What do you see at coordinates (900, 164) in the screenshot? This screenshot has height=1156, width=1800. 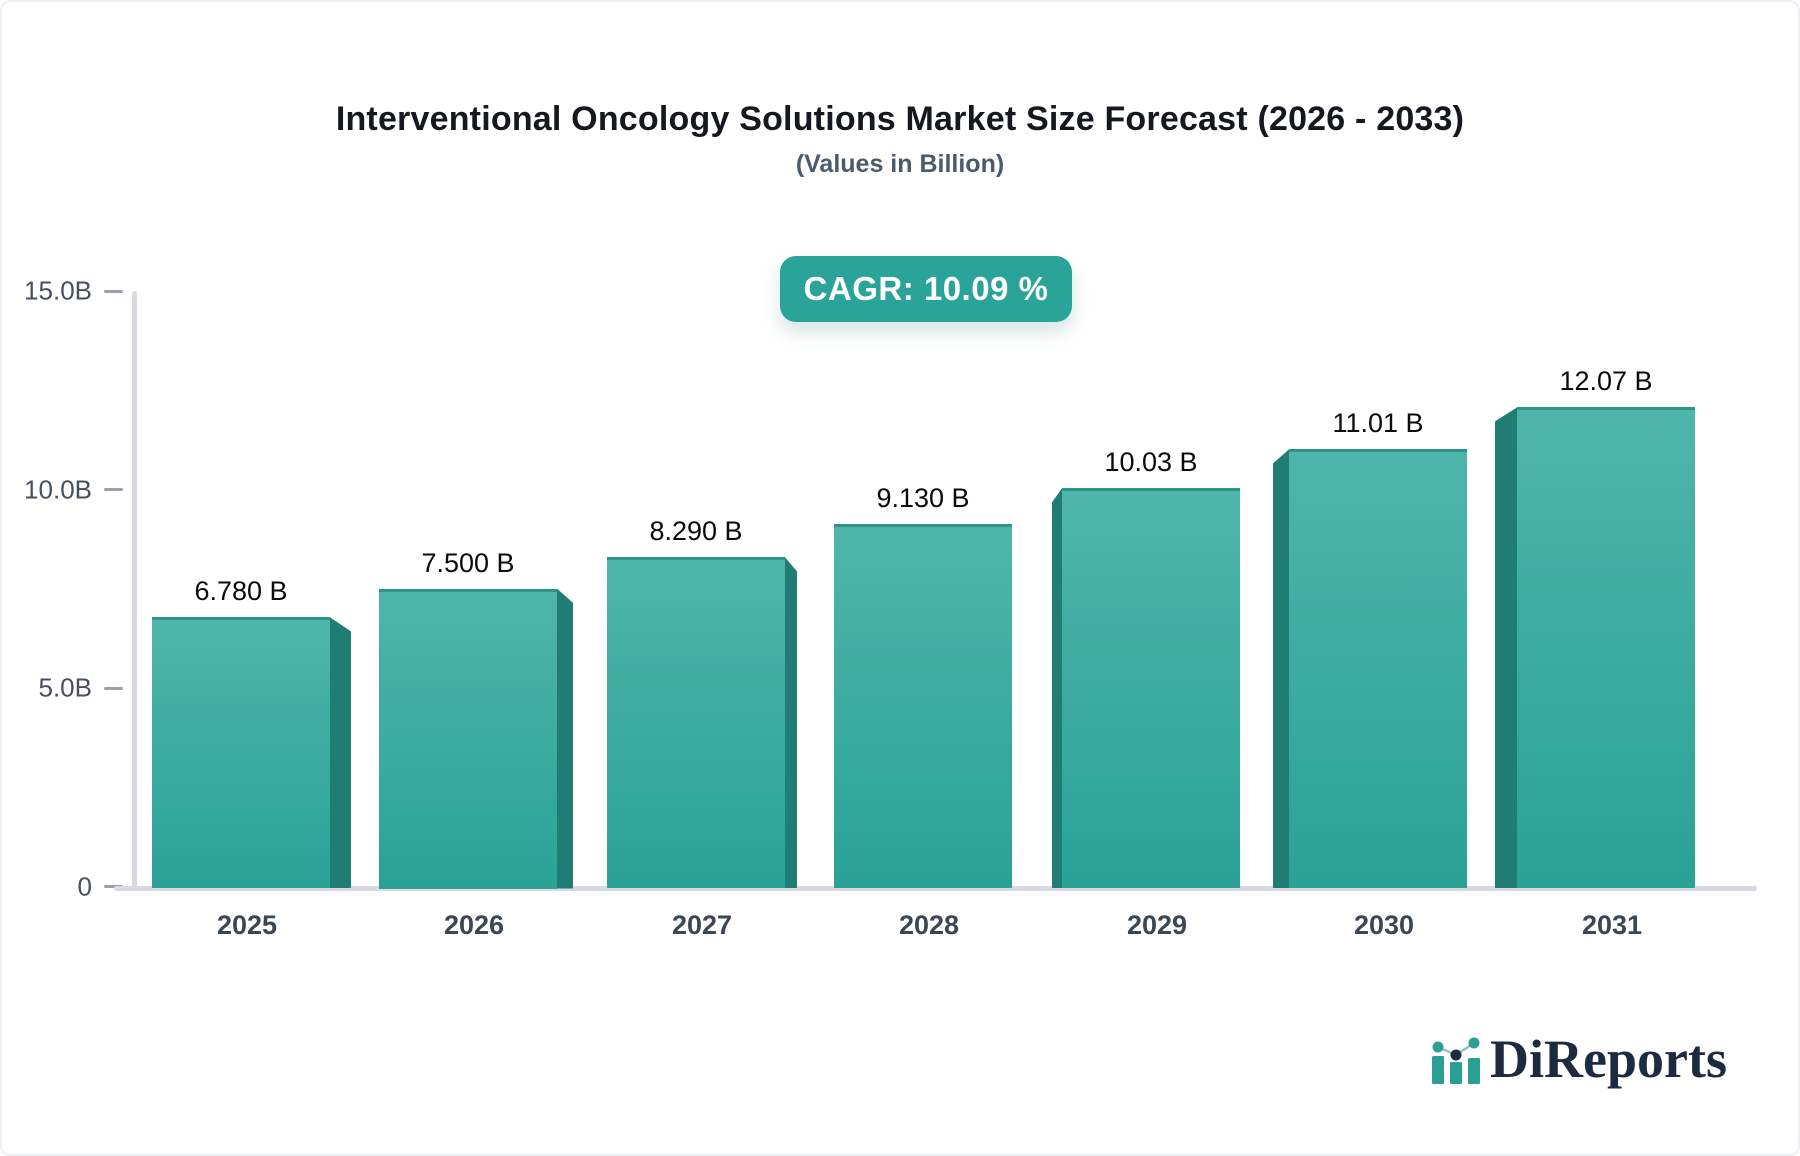 I see `chart-subtitle: (Values in Billion)` at bounding box center [900, 164].